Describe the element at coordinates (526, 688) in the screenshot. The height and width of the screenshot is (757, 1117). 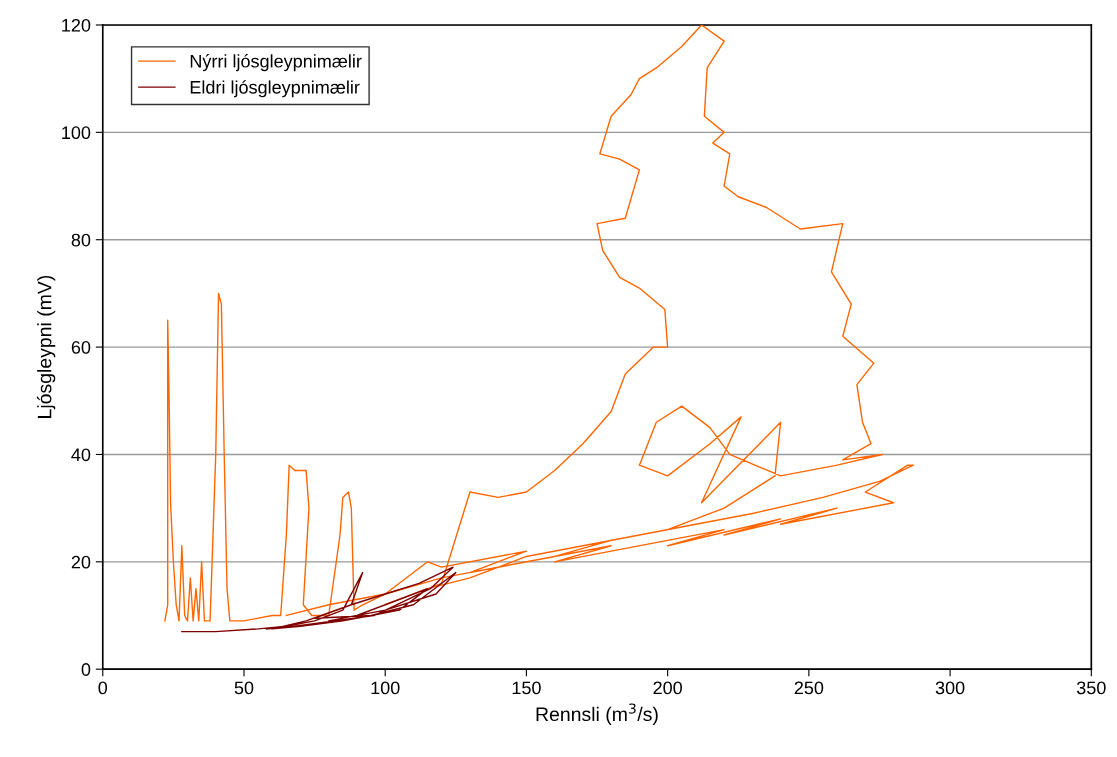
I see `x-tick-label: 150` at that location.